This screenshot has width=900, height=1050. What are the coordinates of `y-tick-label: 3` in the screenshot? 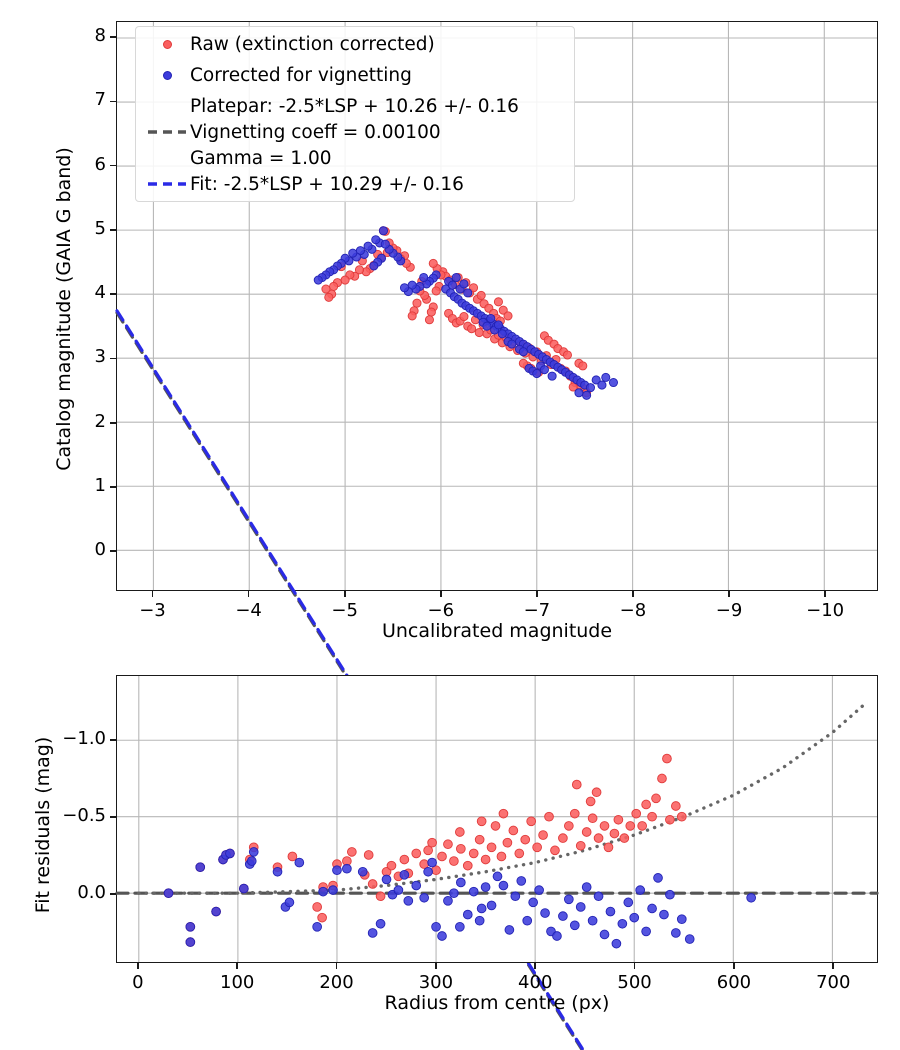 It's located at (100, 357).